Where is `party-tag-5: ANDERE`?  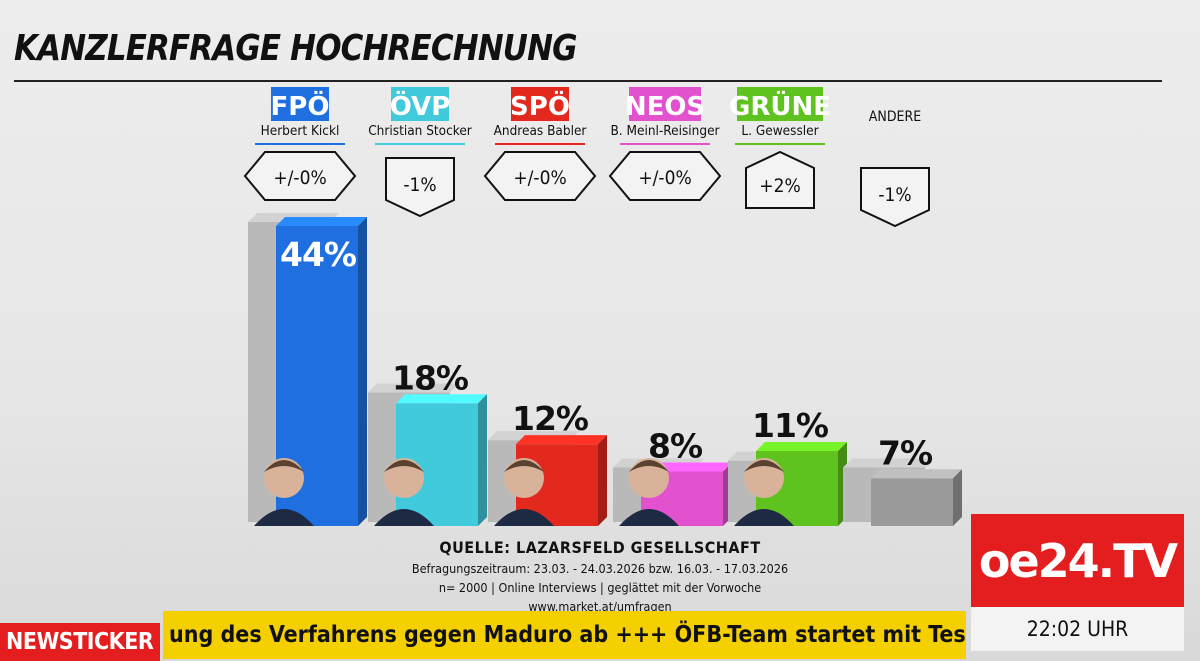 party-tag-5: ANDERE is located at coordinates (895, 117).